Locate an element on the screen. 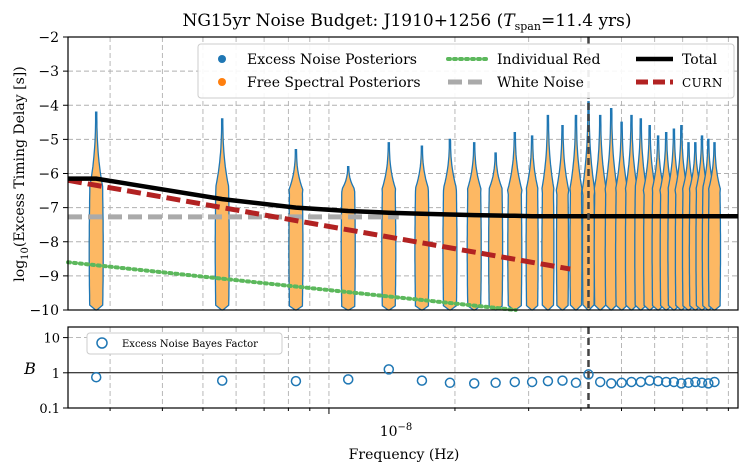  bottom-x-ticks is located at coordinates (419, 411).